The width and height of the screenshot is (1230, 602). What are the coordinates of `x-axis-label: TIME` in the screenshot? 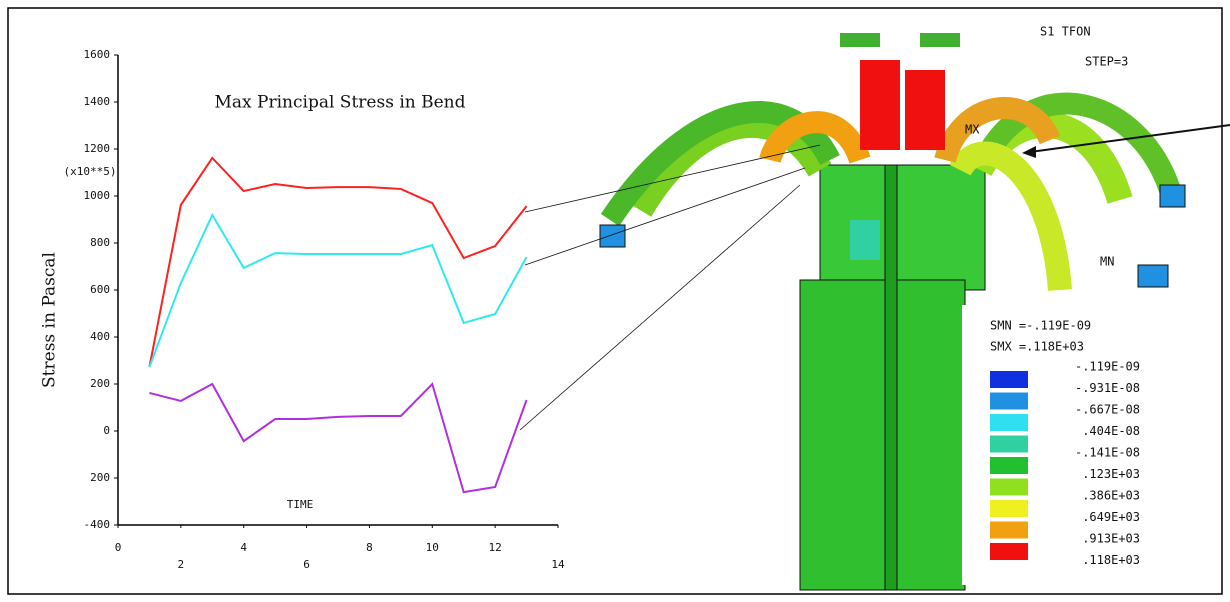 It's located at (300, 504).